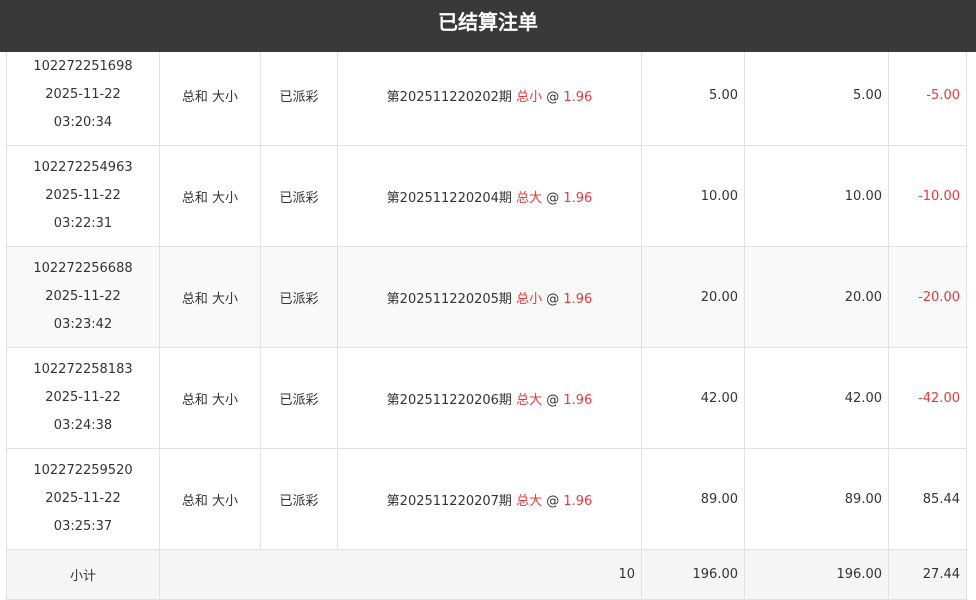 This screenshot has height=600, width=976. I want to click on issue: 第202511220204期, so click(449, 198).